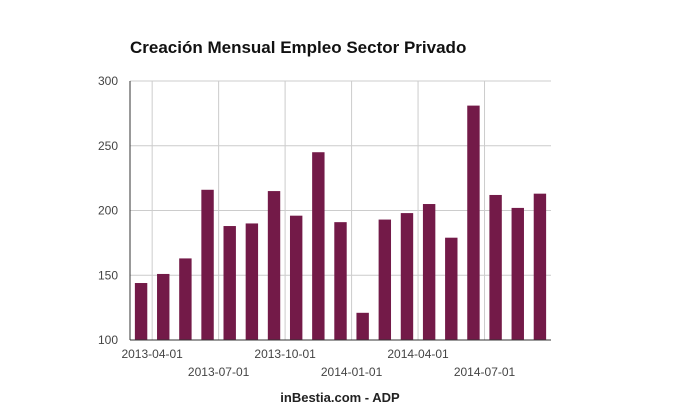 This screenshot has width=680, height=420. What do you see at coordinates (108, 81) in the screenshot?
I see `y-tick-label: 300` at bounding box center [108, 81].